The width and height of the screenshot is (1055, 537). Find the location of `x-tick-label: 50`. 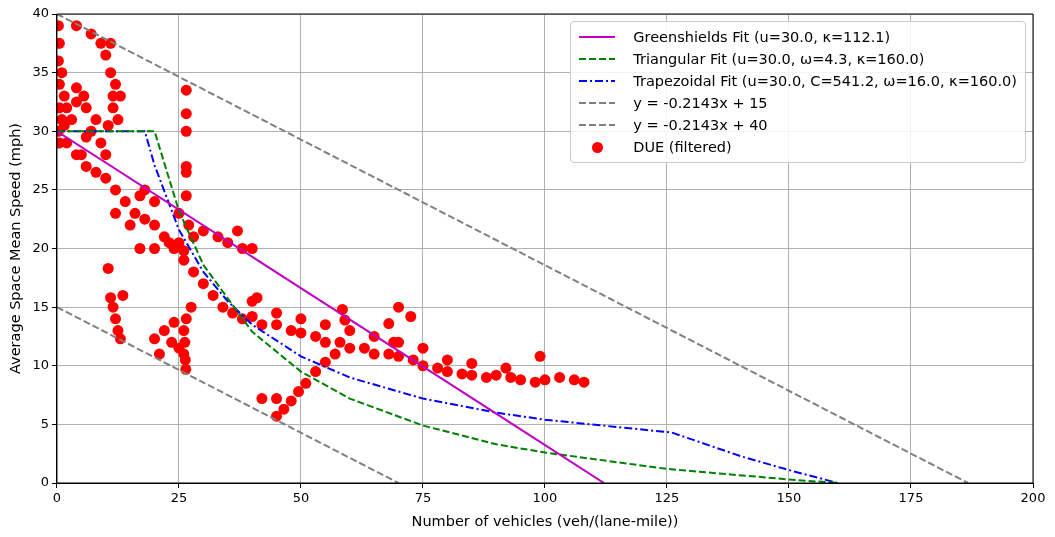

x-tick-label: 50 is located at coordinates (301, 498).